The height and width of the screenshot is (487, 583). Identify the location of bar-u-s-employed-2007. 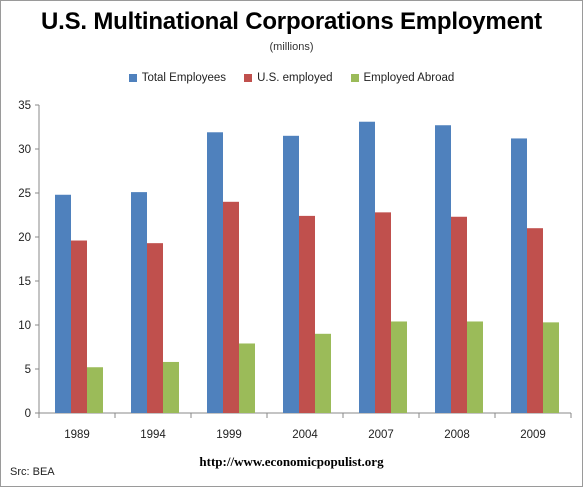
(383, 312).